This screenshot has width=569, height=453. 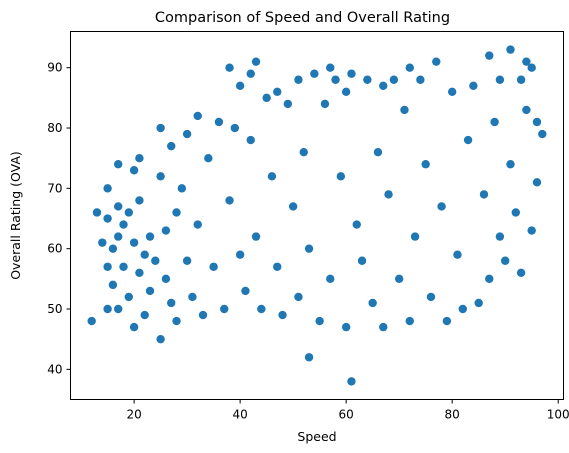 What do you see at coordinates (452, 415) in the screenshot?
I see `x-tick-label: 80` at bounding box center [452, 415].